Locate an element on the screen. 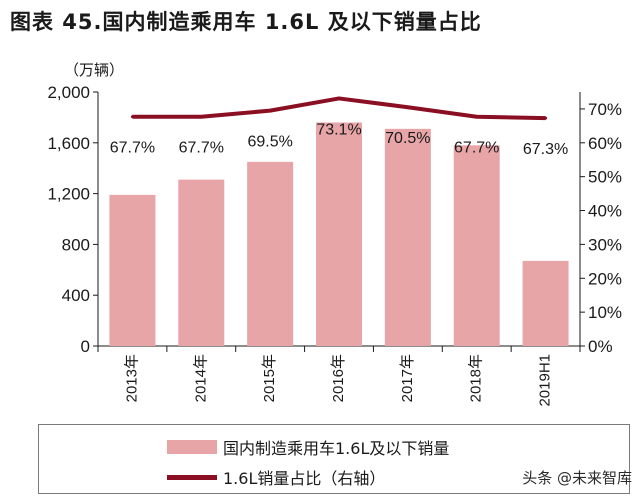  chart-title: 图表 45.国内制造乘用车 1.6L 及以下销量占比 is located at coordinates (246, 22).